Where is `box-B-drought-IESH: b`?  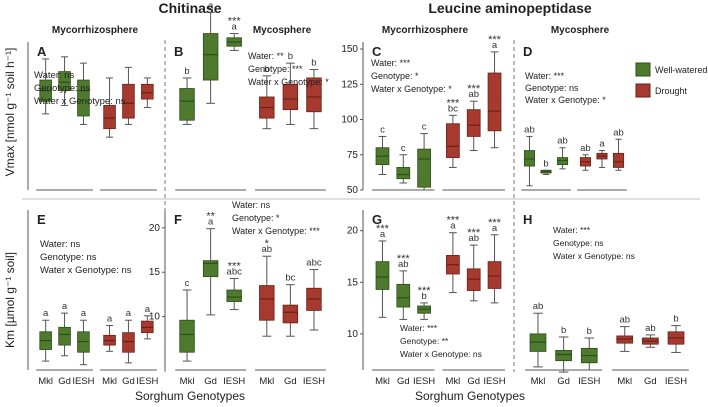
box-B-drought-IESH: b is located at coordinates (314, 93).